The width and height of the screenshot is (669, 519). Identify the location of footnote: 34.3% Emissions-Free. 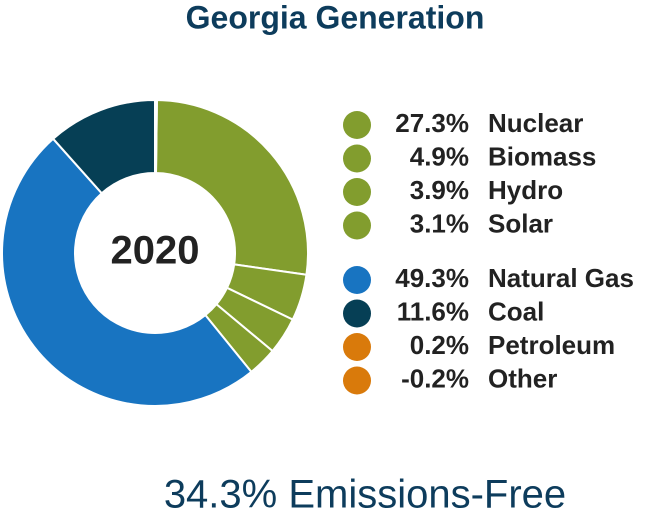
(365, 495).